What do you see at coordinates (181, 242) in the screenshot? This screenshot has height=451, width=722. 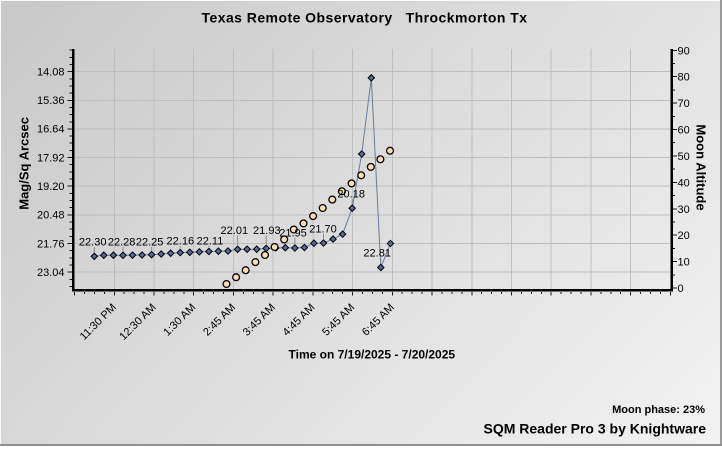 I see `svg-text: 22.16` at bounding box center [181, 242].